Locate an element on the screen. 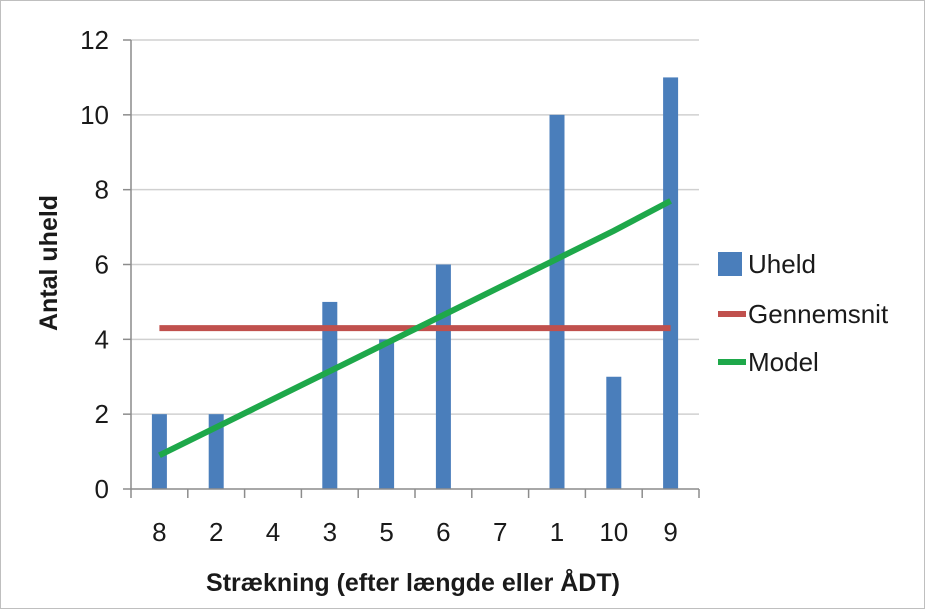 Image resolution: width=925 pixels, height=609 pixels. y-tick-label: 2 is located at coordinates (102, 414).